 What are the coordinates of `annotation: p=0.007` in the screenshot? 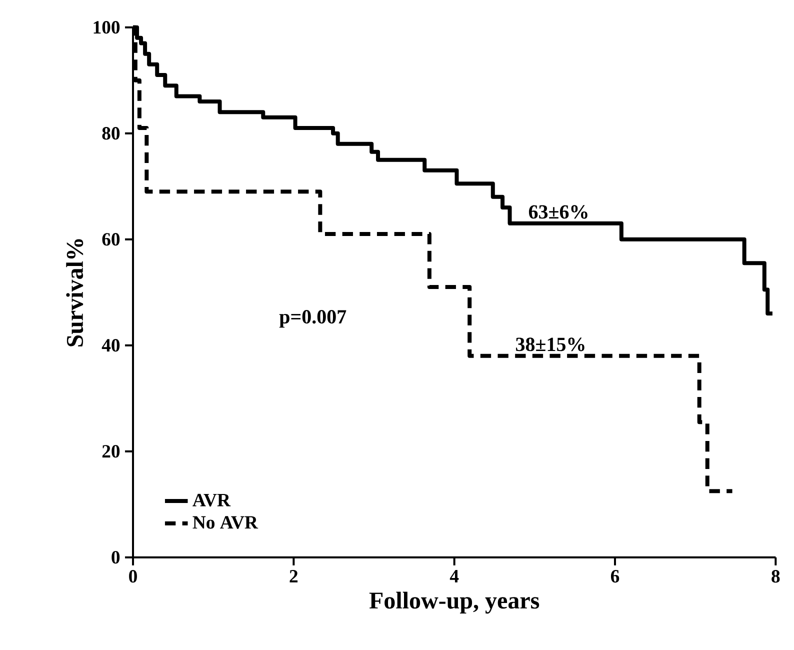 It's located at (312, 319).